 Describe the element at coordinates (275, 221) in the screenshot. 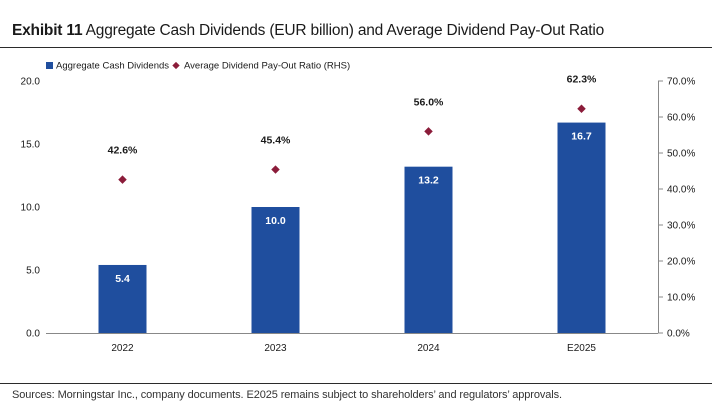

I see `bar-value-label: 10.0` at that location.